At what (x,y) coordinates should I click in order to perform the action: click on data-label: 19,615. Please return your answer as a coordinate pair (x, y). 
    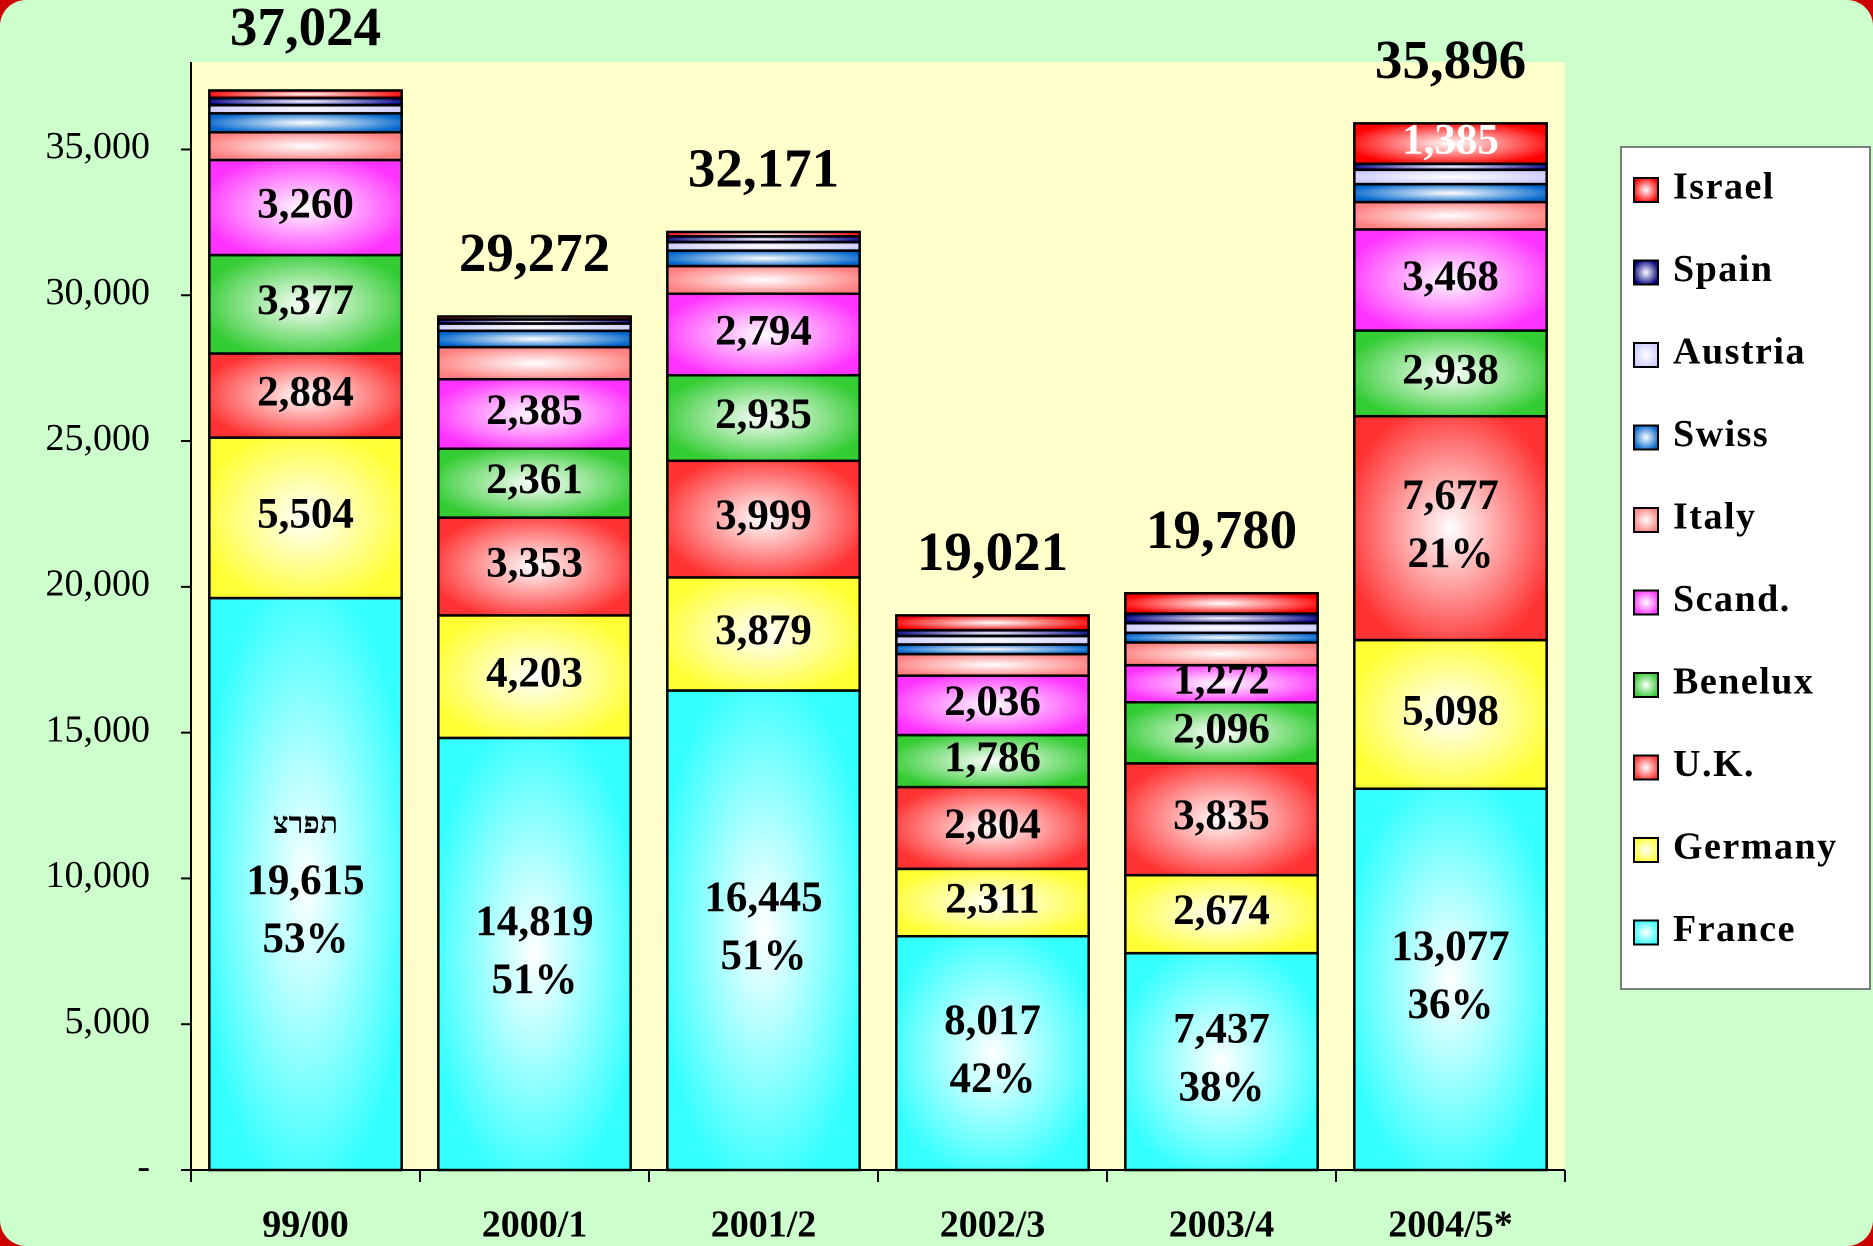
    Looking at the image, I should click on (305, 880).